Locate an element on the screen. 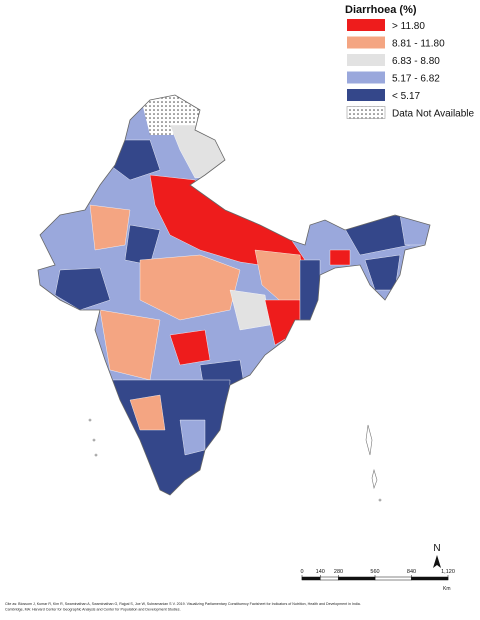  legend-label: 8.81 - 11.80 is located at coordinates (418, 44).